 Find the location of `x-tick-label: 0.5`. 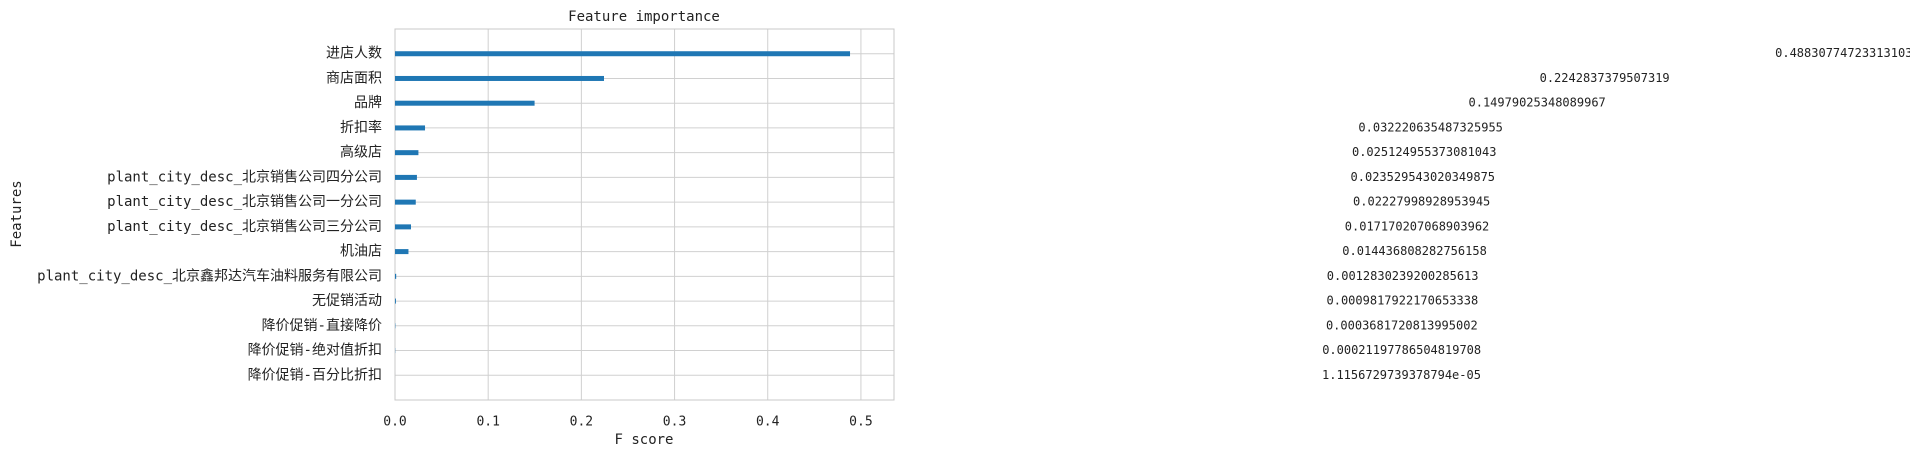

x-tick-label: 0.5 is located at coordinates (860, 422).